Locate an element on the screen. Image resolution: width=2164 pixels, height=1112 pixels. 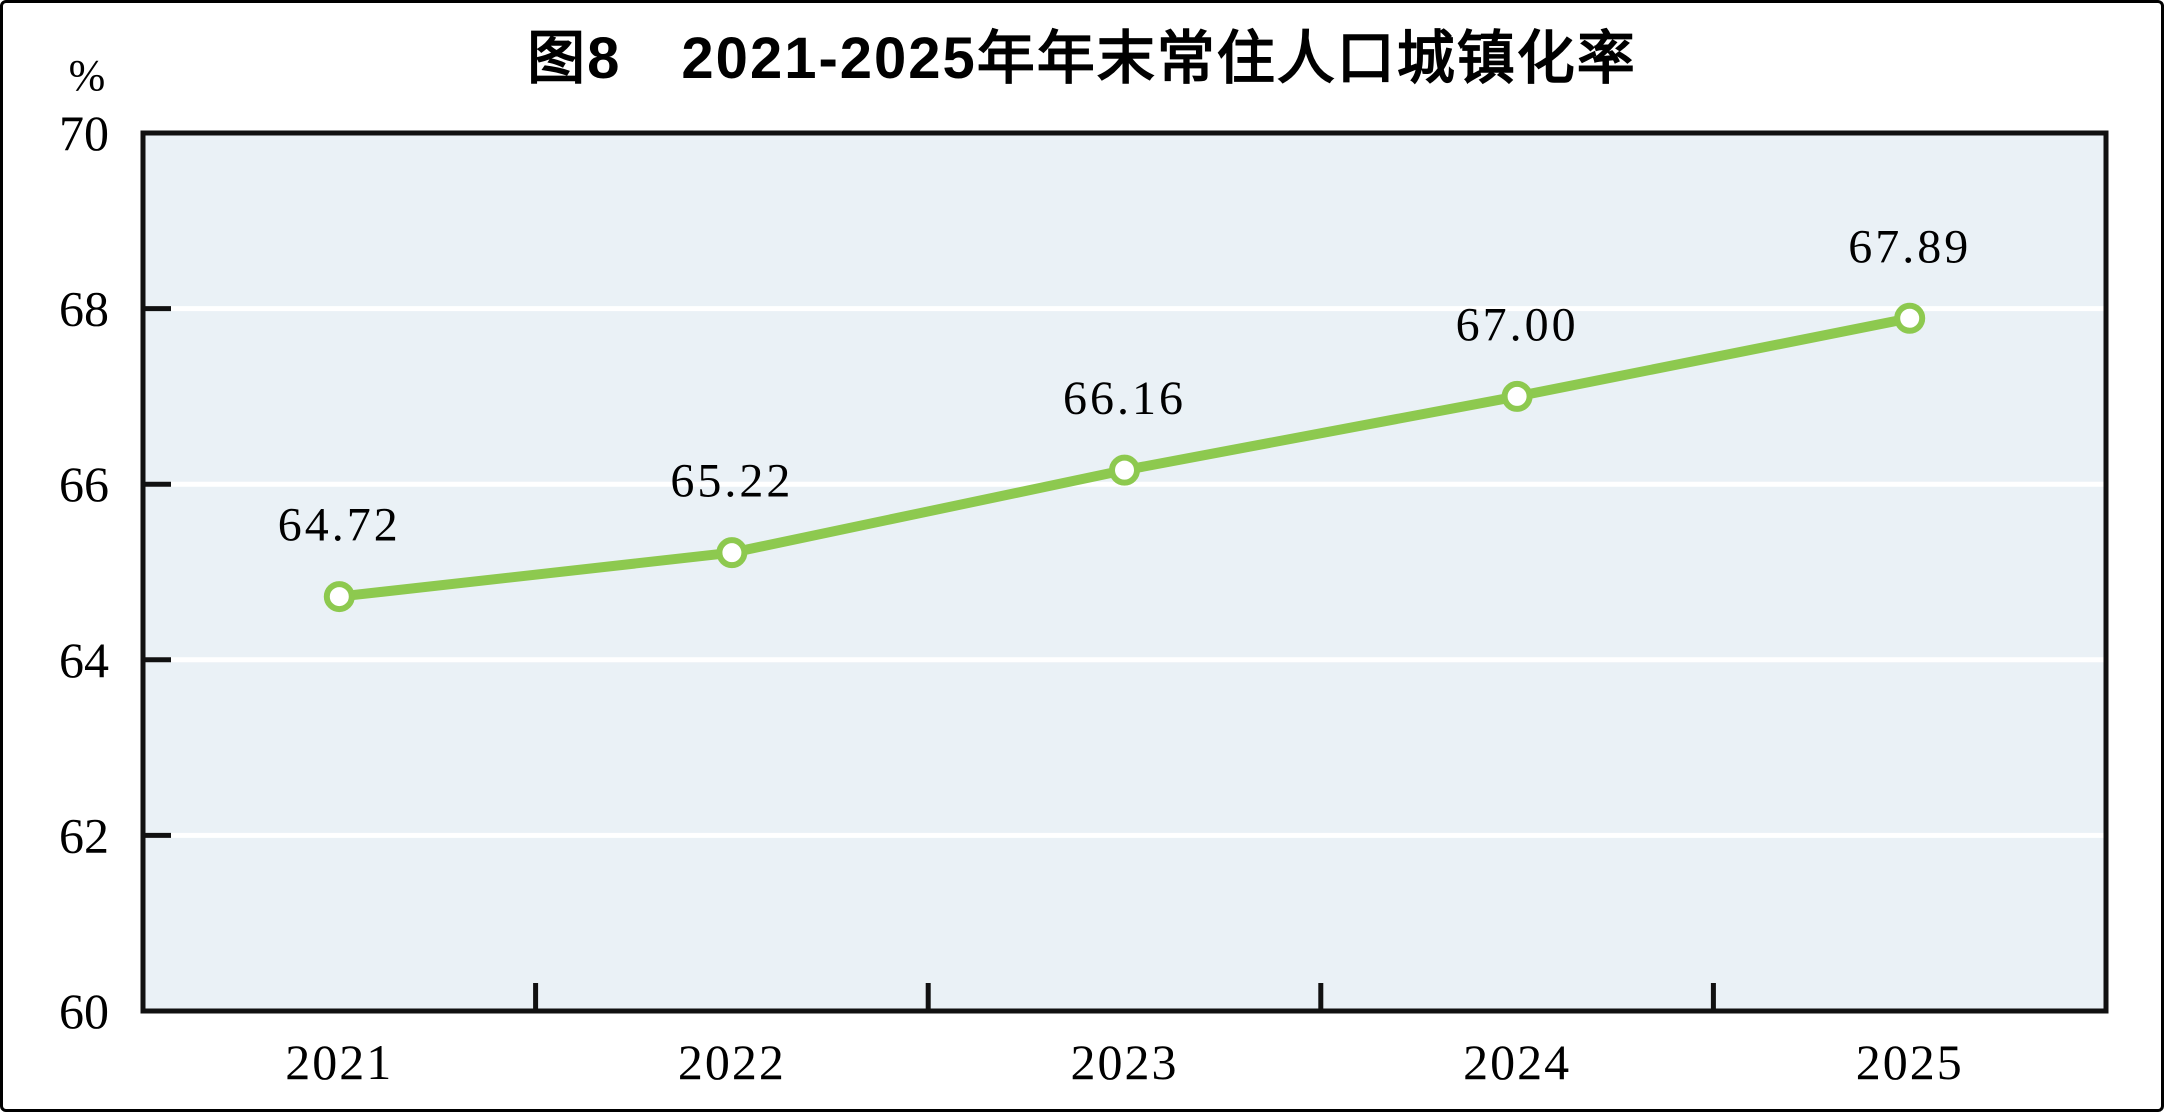
data-point-label: 67.89 is located at coordinates (1909, 246).